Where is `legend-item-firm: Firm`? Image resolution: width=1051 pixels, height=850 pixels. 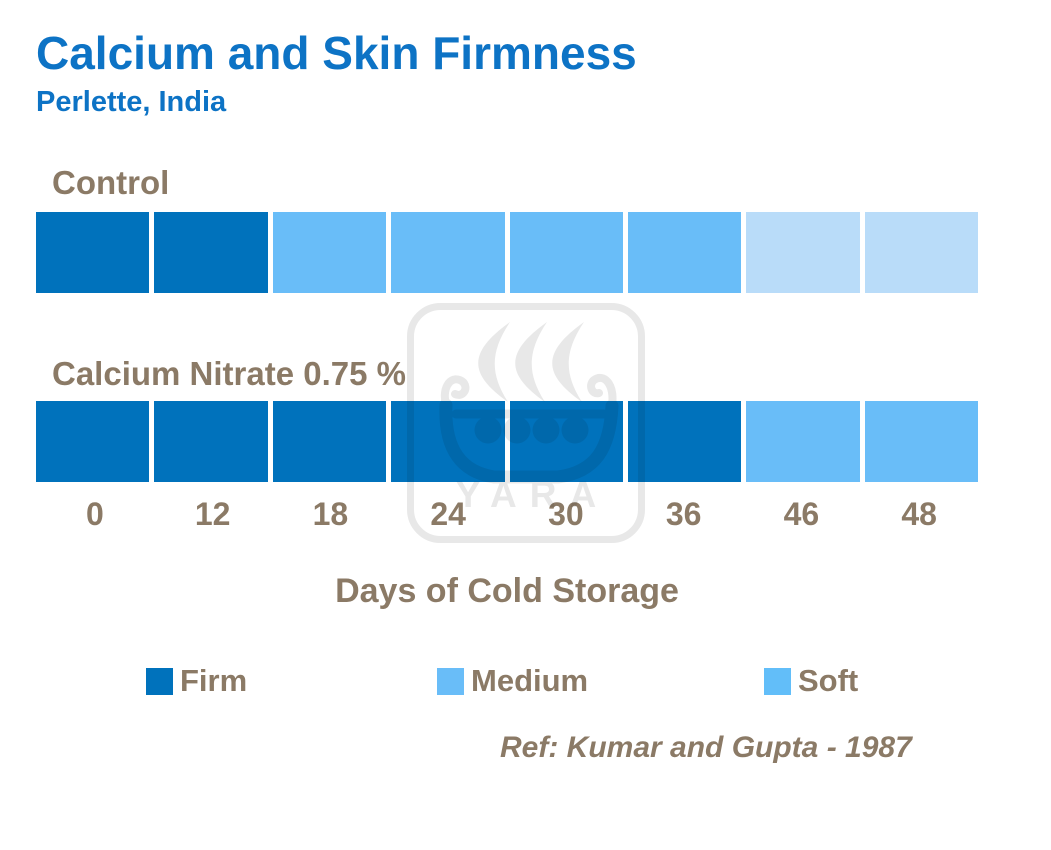 legend-item-firm: Firm is located at coordinates (196, 681).